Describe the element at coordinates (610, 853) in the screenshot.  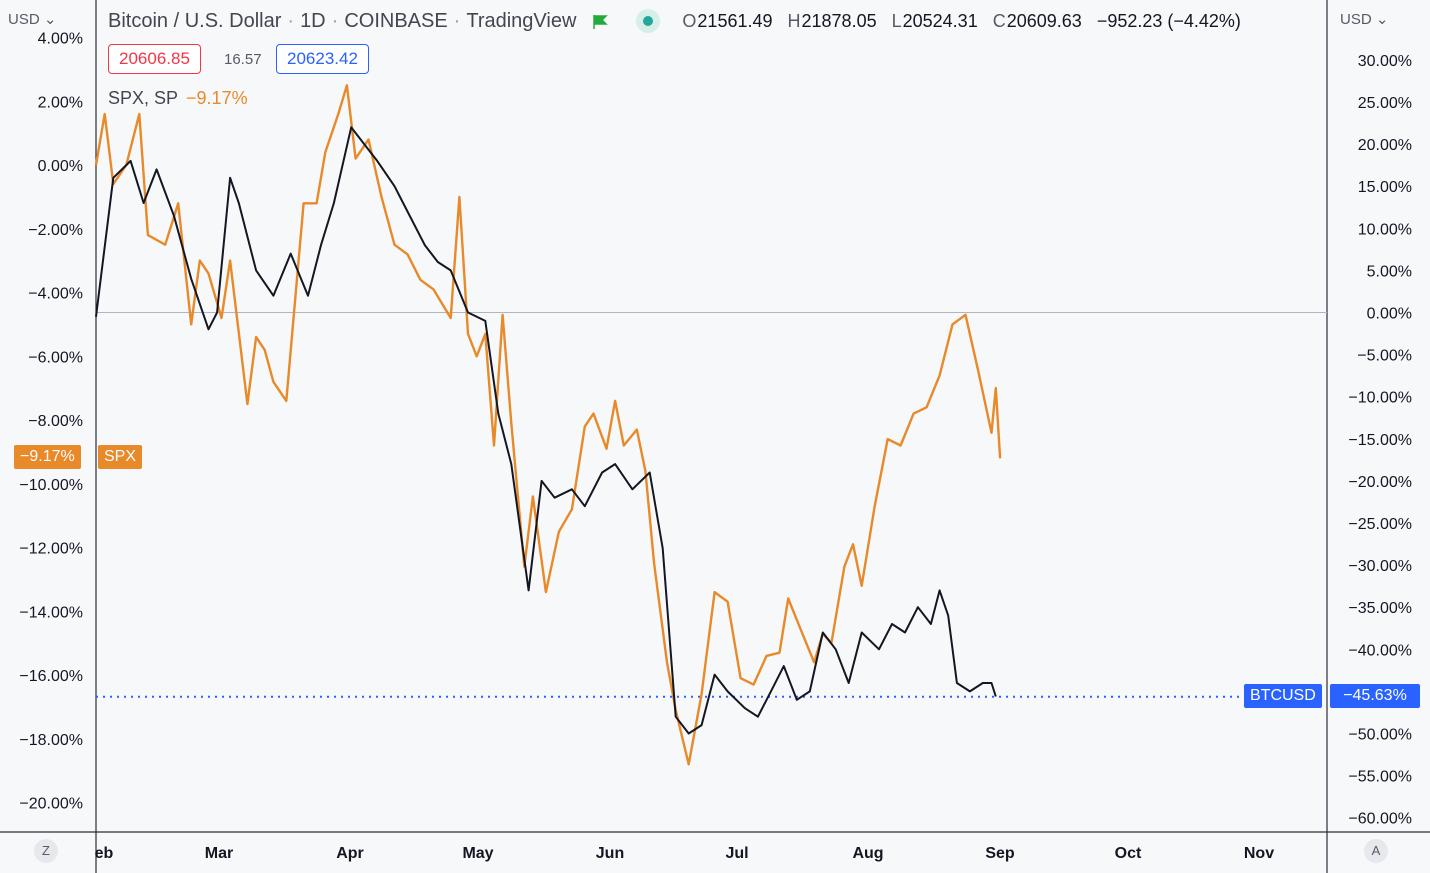
I see `time-axis-tick-label: Jun` at that location.